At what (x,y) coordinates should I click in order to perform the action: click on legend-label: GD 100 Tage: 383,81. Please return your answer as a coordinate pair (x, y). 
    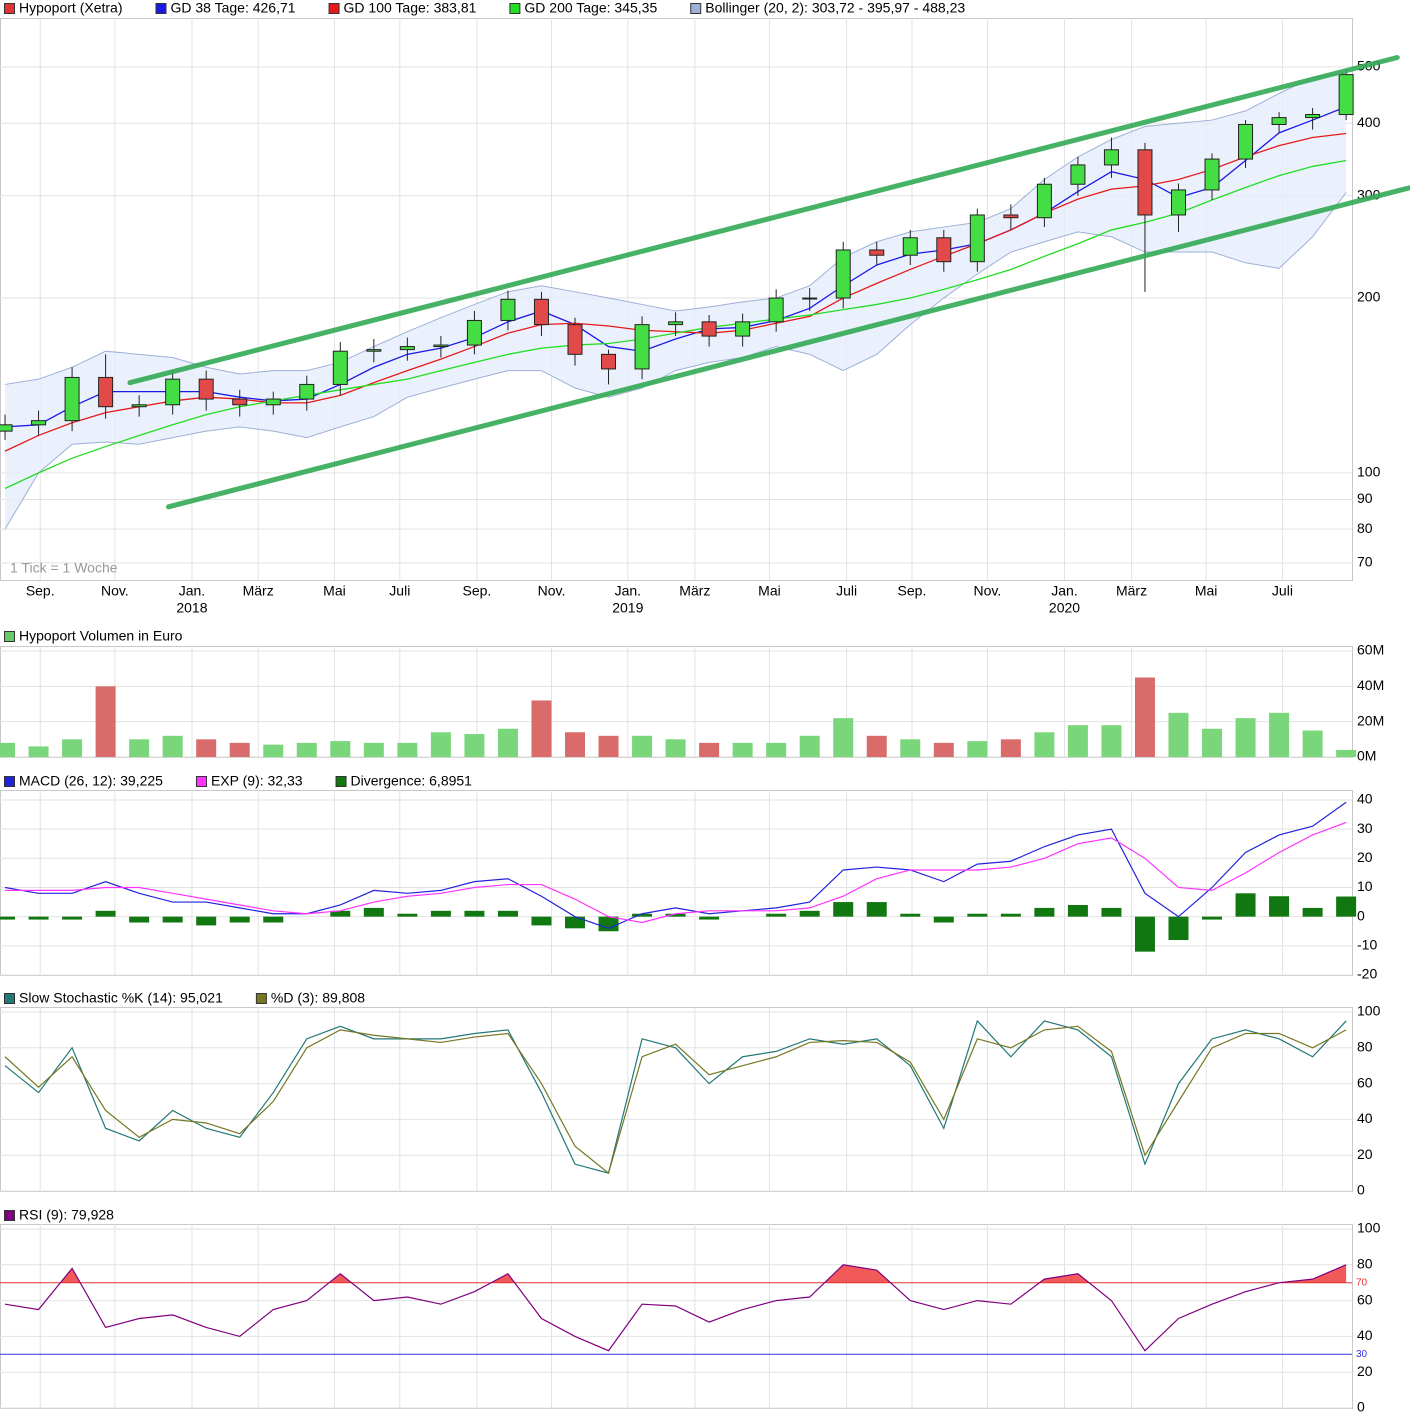
    Looking at the image, I should click on (410, 8).